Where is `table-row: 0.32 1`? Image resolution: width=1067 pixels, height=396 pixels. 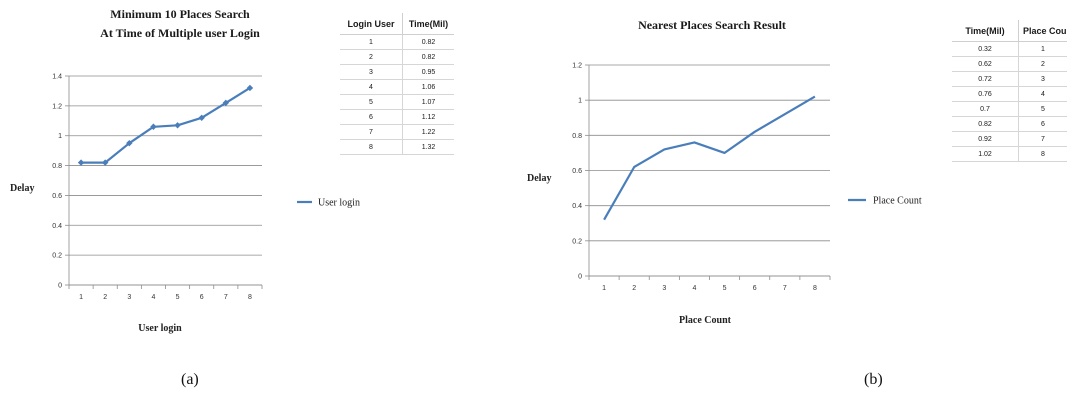
table-row: 0.32 1 is located at coordinates (1009, 49).